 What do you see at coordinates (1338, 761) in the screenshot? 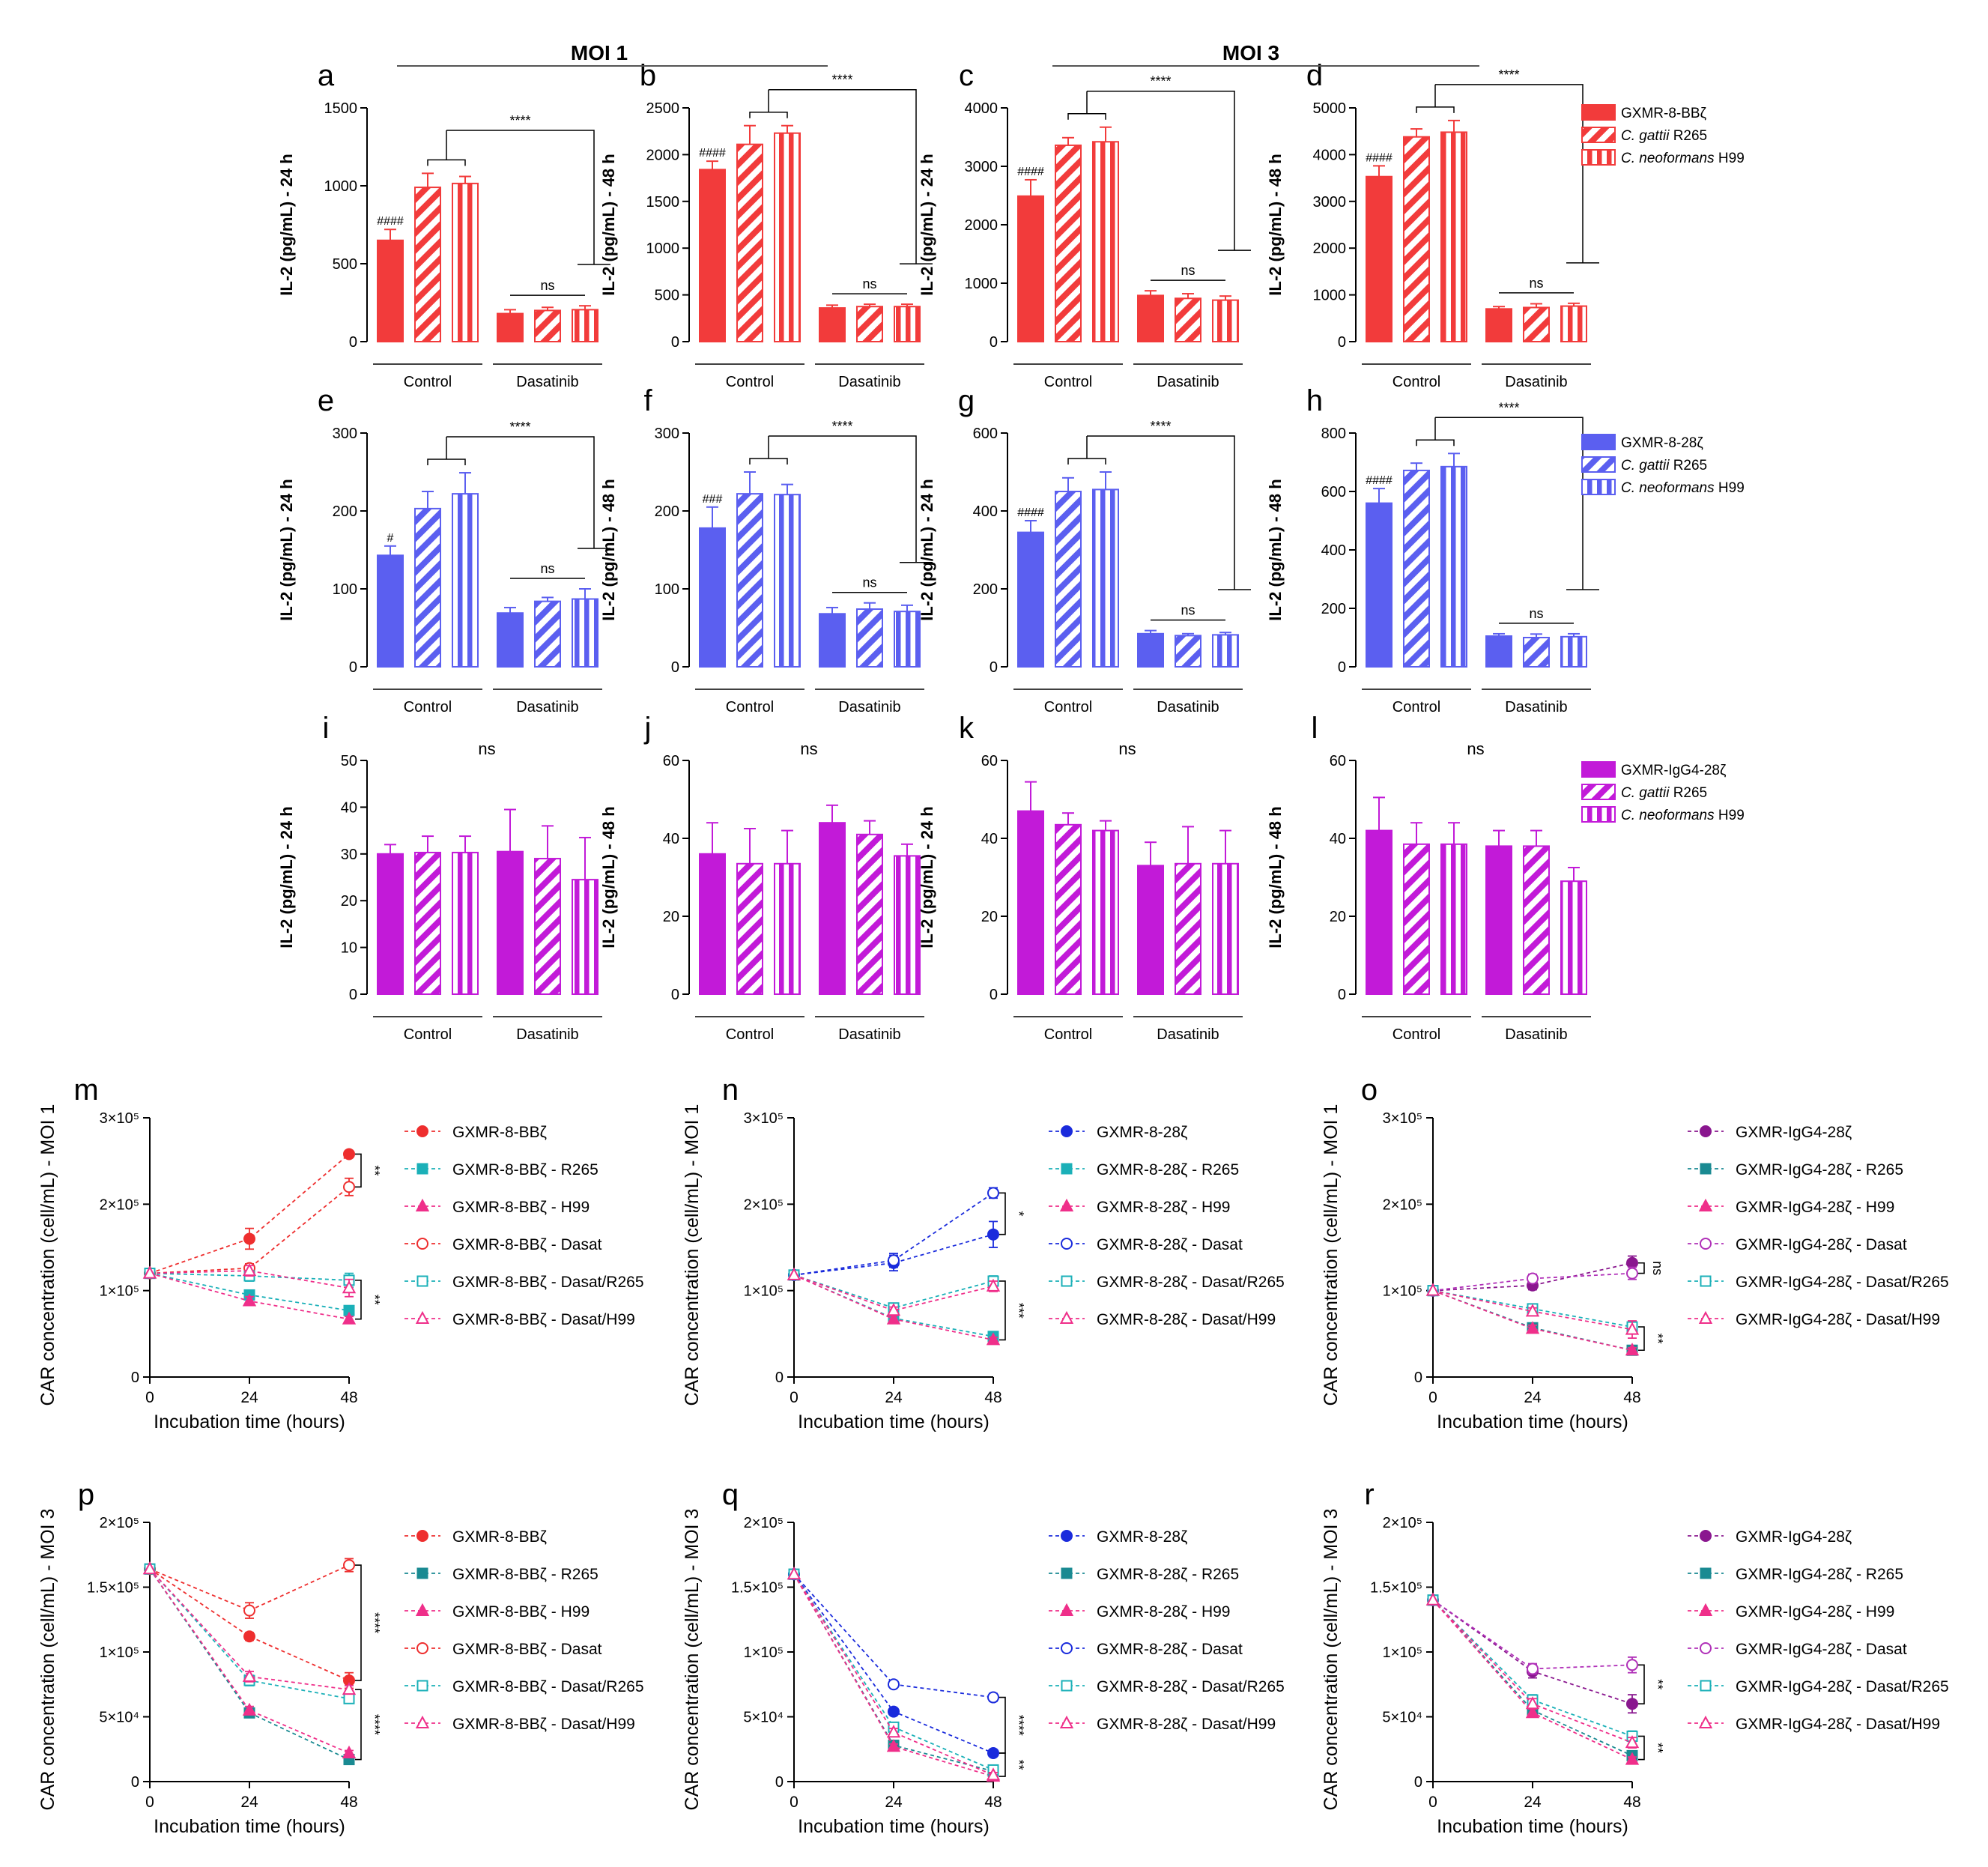
I see `y-tick-label: 60` at bounding box center [1338, 761].